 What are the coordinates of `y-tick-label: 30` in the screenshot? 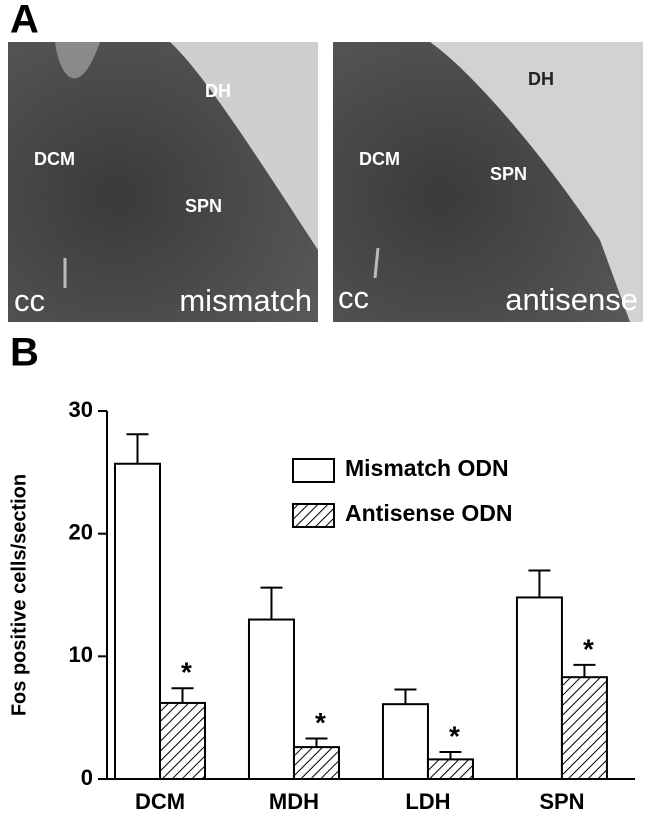 It's located at (81, 409).